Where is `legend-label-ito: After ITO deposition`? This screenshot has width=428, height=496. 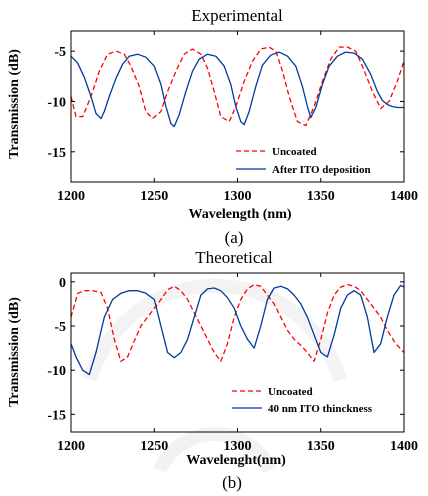 legend-label-ito: After ITO deposition is located at coordinates (321, 170).